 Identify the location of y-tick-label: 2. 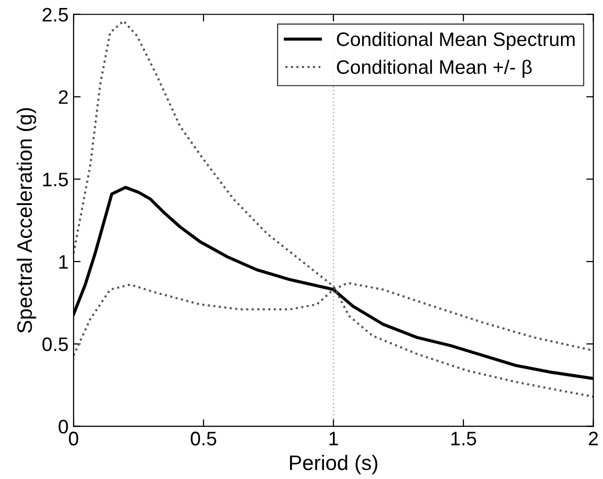
(63, 97).